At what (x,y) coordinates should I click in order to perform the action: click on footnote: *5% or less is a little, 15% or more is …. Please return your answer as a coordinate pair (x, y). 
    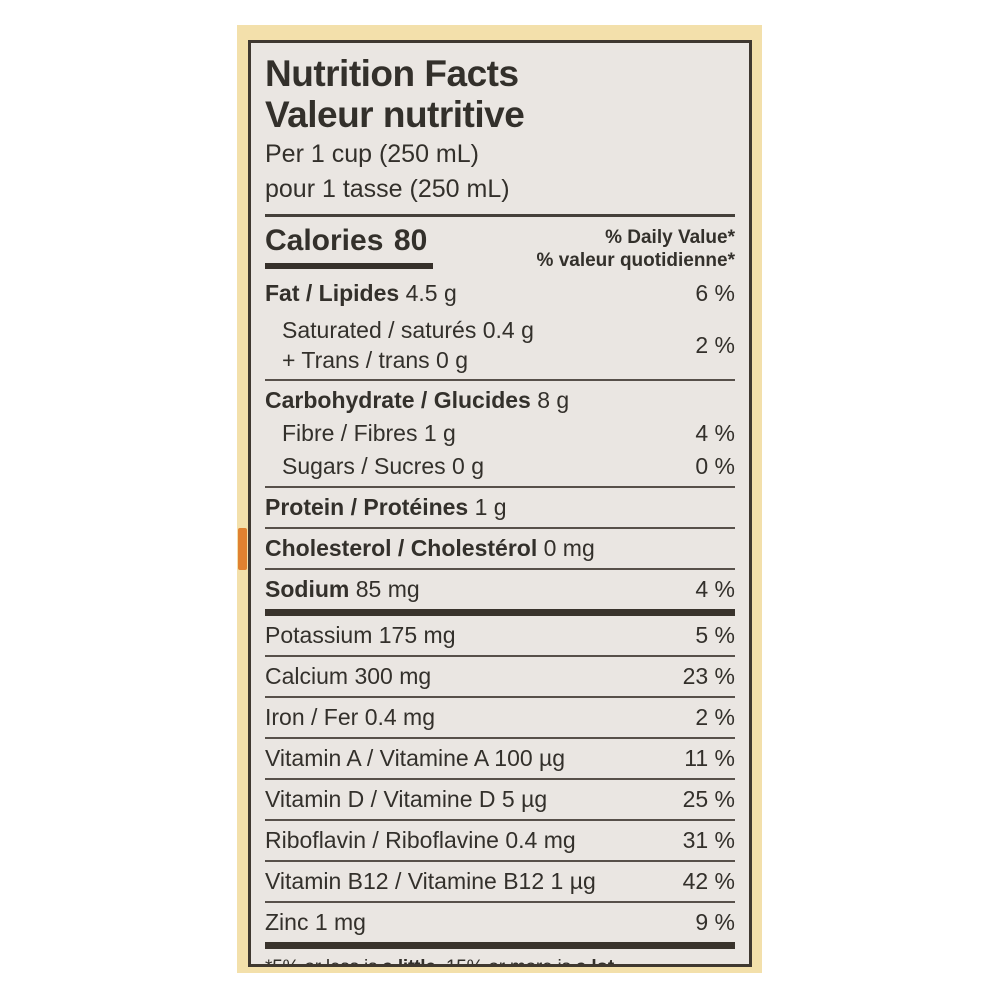
    Looking at the image, I should click on (500, 956).